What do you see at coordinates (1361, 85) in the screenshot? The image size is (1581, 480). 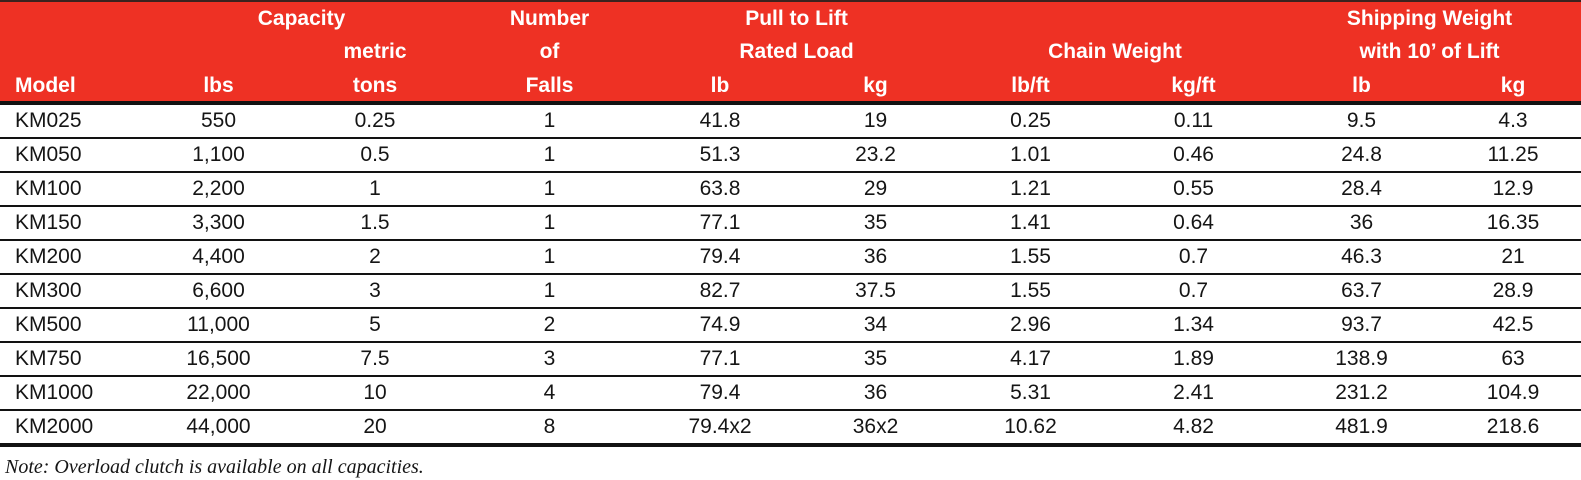 I see `column-header-ship-lb: lb` at bounding box center [1361, 85].